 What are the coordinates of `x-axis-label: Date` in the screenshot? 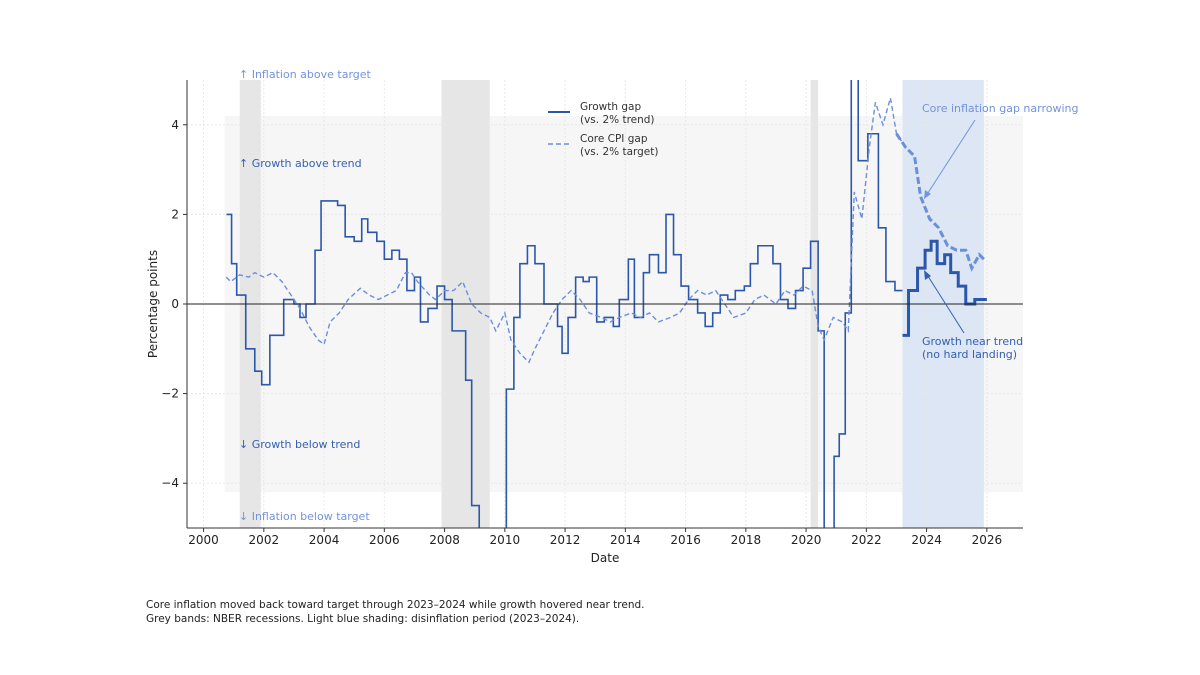 It's located at (605, 558).